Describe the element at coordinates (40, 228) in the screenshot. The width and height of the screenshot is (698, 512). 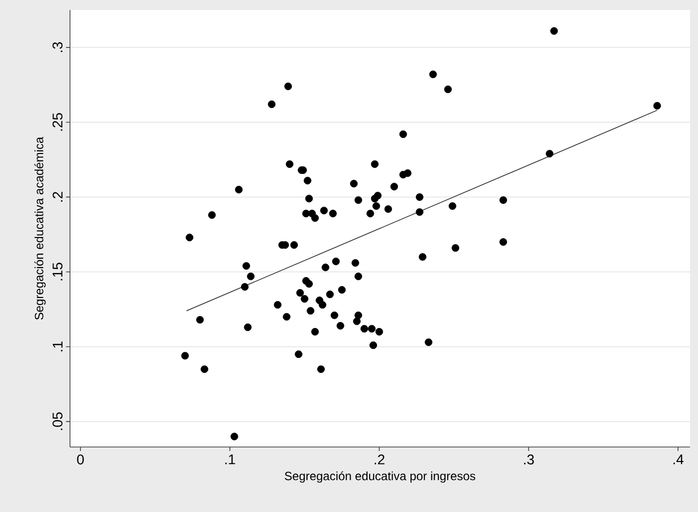
I see `y-axis-title: Segregación educativa académica` at that location.